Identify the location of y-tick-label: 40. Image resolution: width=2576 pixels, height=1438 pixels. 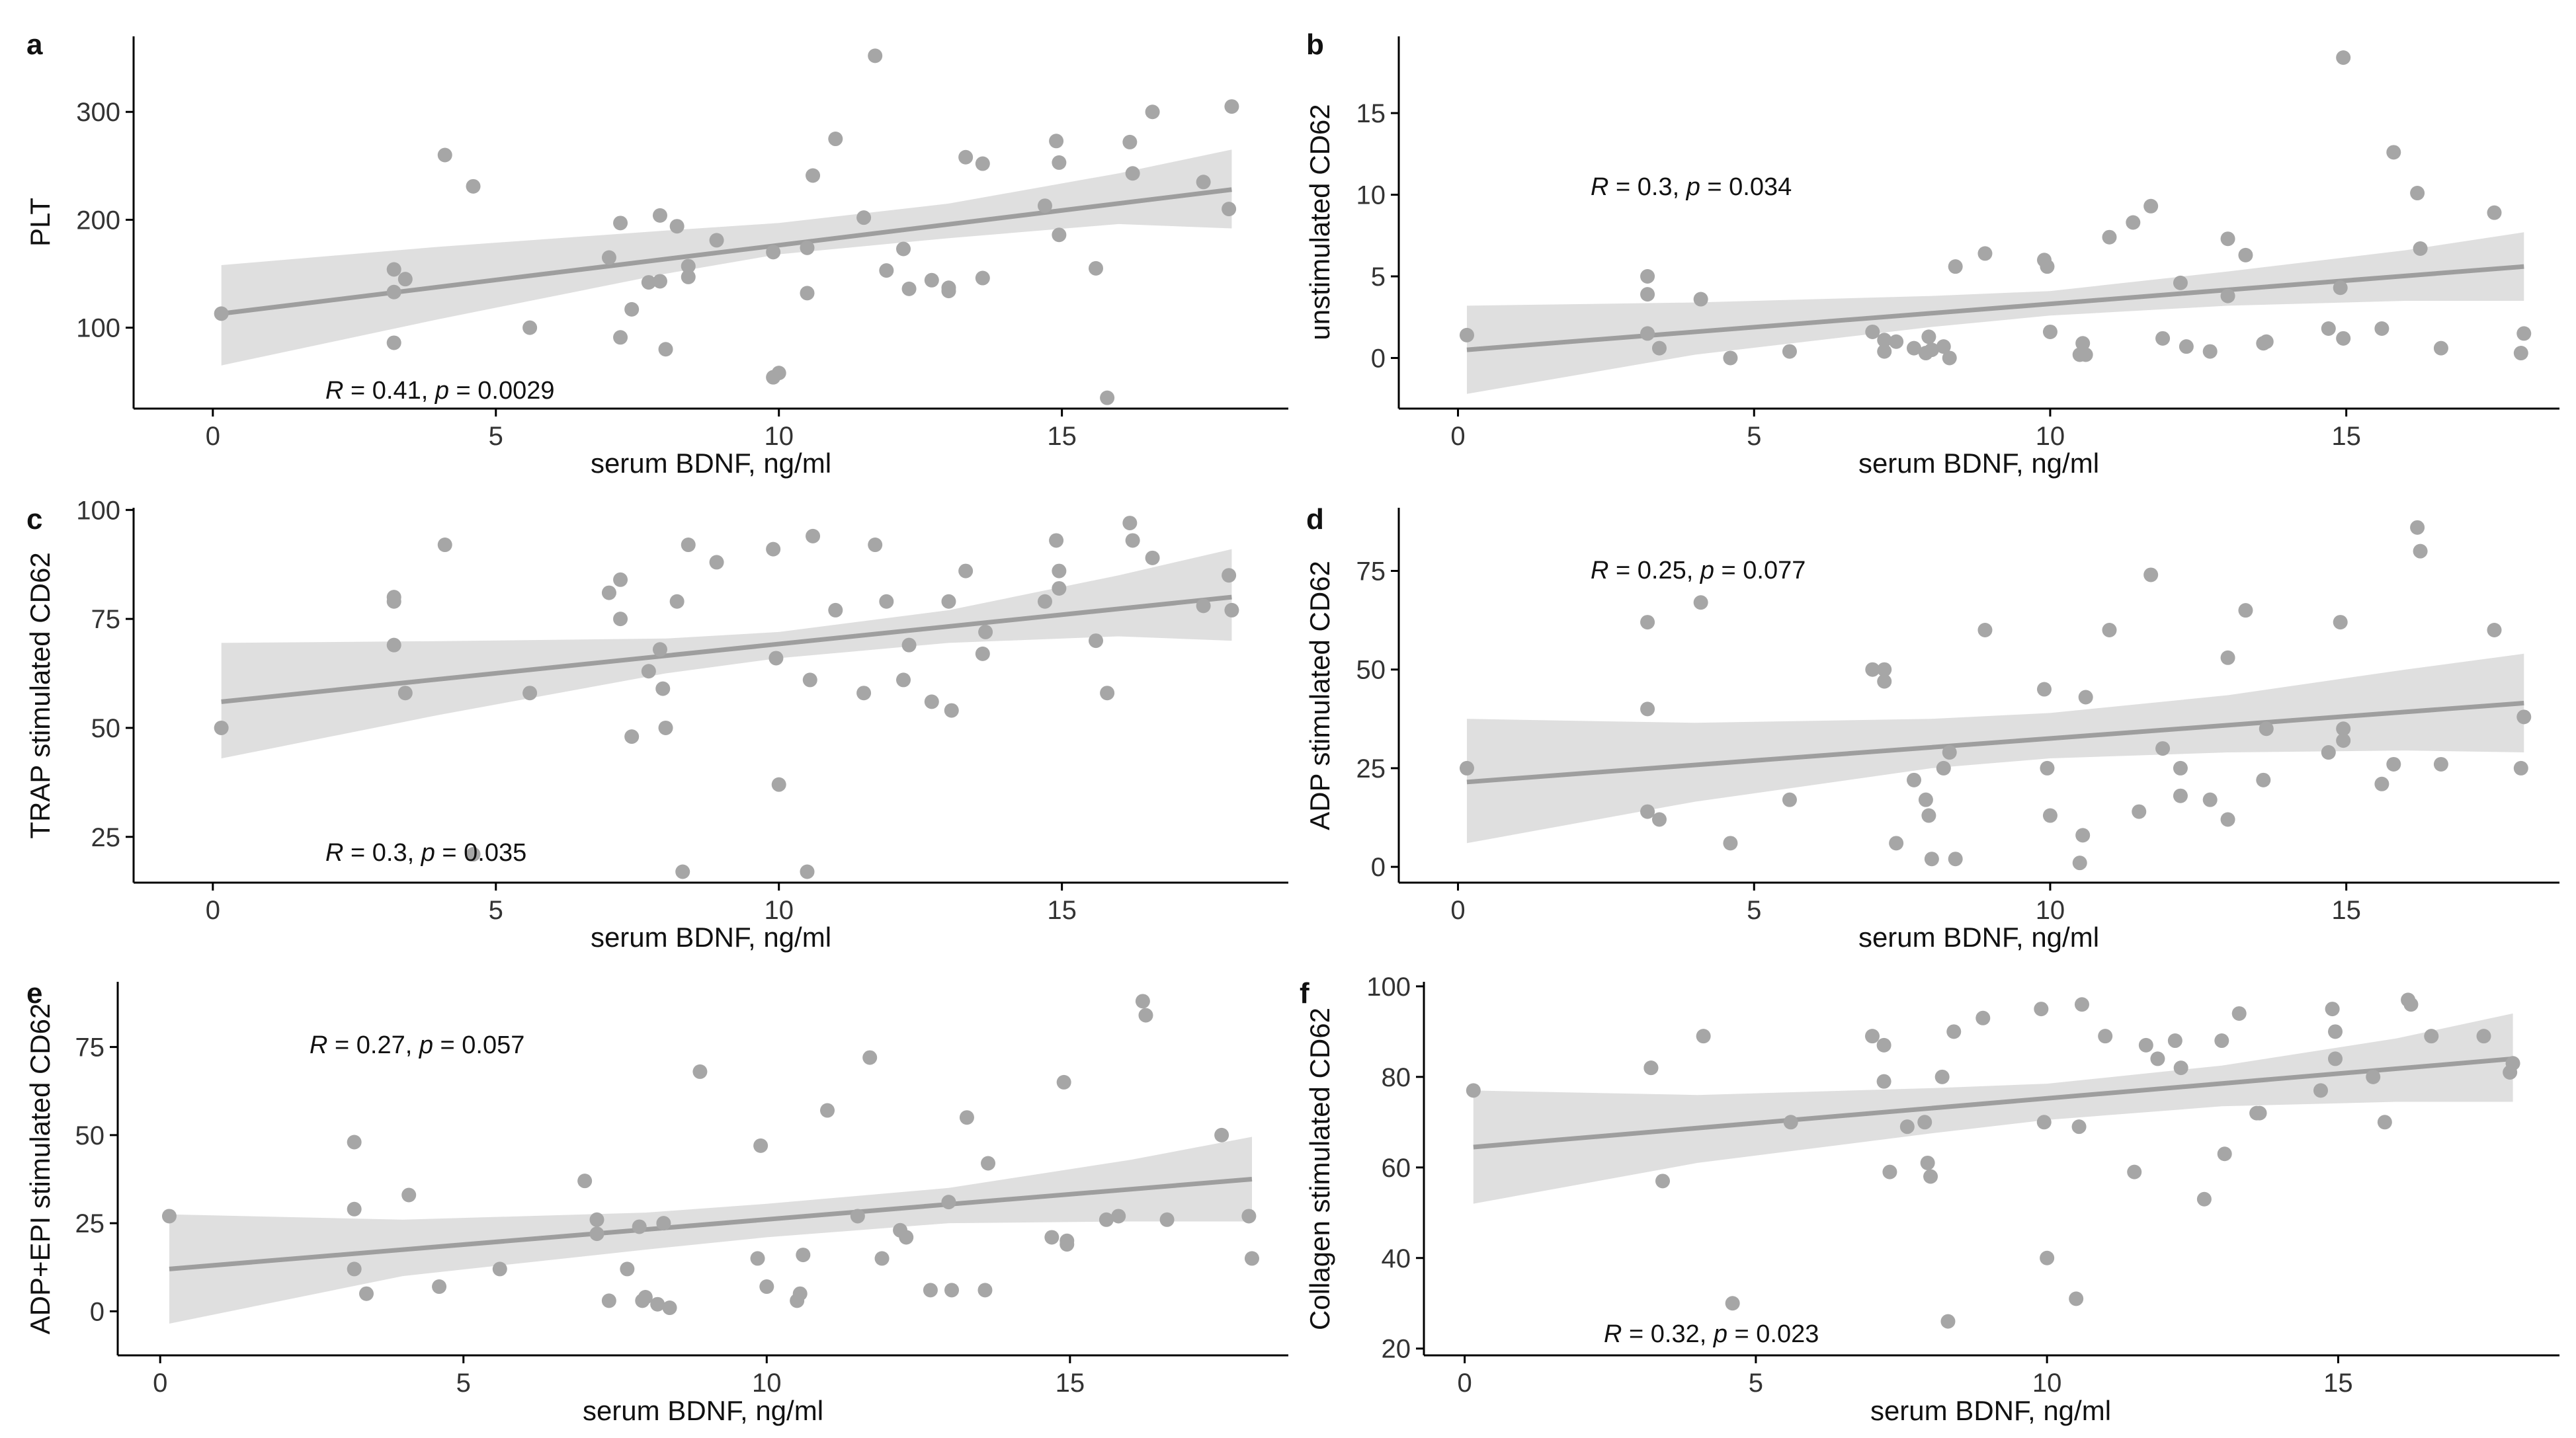
(1396, 1258).